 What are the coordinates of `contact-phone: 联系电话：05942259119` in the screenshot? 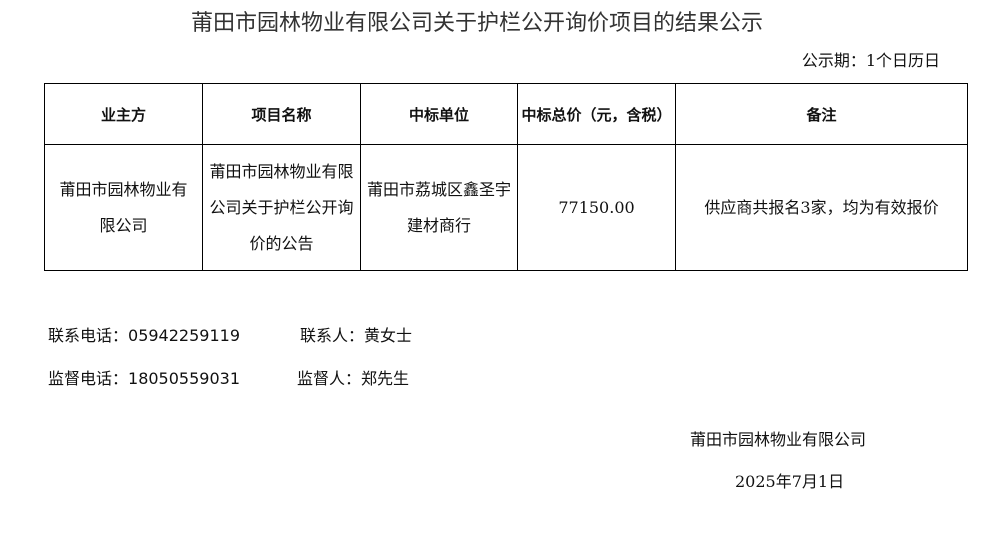 It's located at (144, 334).